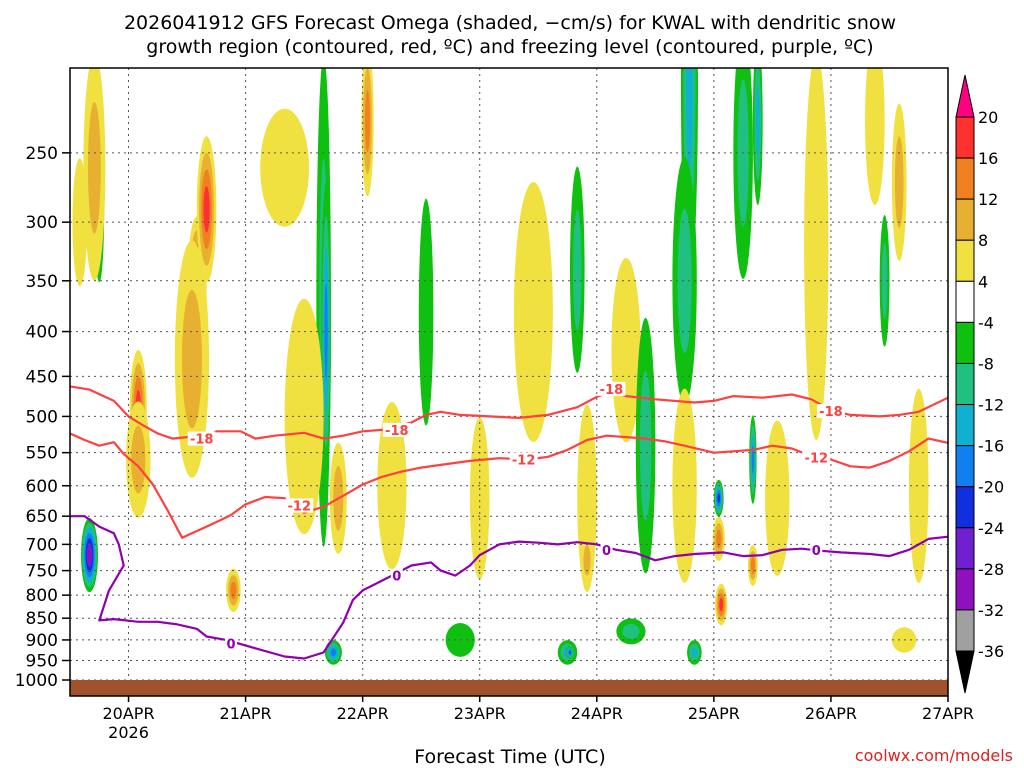 This screenshot has height=768, width=1024. I want to click on colorbar-label--32: -32, so click(991, 610).